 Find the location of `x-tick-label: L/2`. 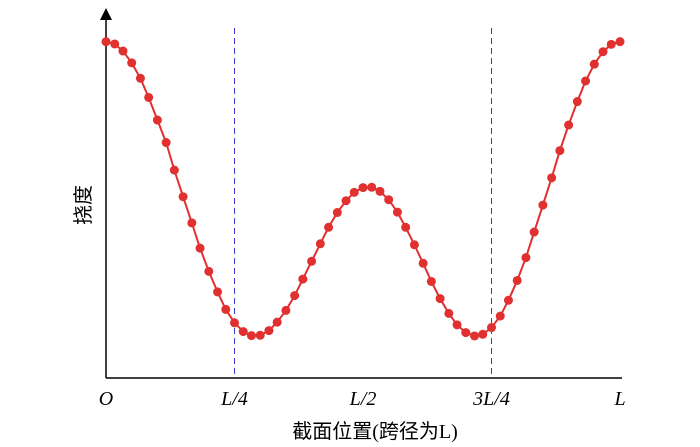

x-tick-label: L/2 is located at coordinates (363, 399).